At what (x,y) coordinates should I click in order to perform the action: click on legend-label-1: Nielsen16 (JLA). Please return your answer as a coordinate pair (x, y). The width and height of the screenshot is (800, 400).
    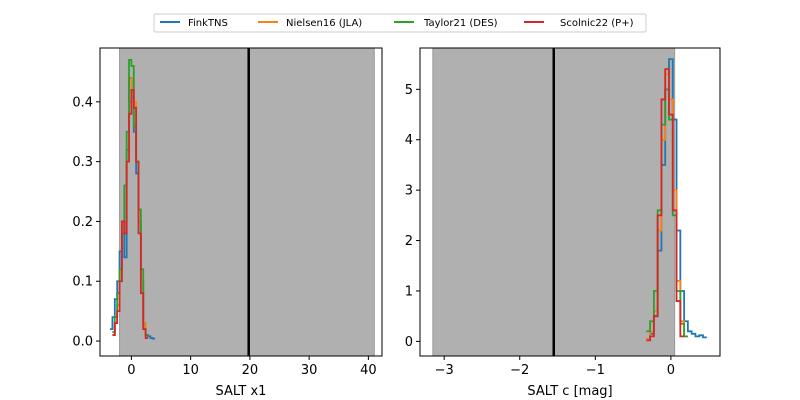
    Looking at the image, I should click on (324, 23).